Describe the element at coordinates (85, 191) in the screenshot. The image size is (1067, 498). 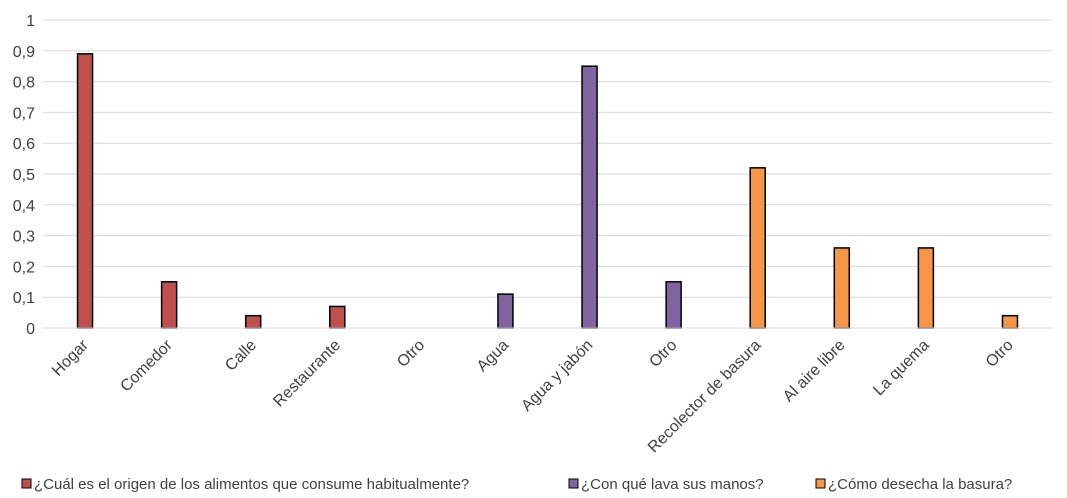
I see `bar-hogar` at that location.